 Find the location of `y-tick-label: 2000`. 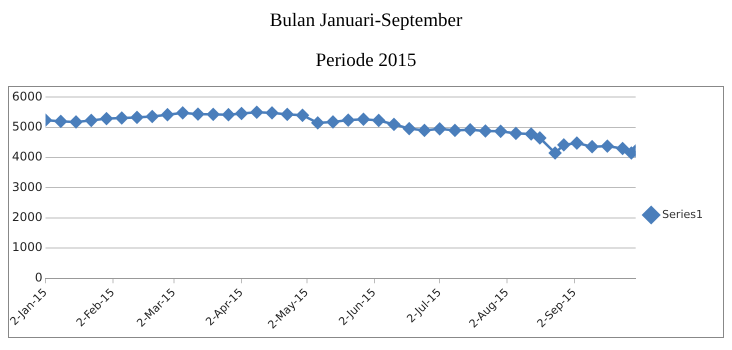

y-tick-label: 2000 is located at coordinates (27, 217).